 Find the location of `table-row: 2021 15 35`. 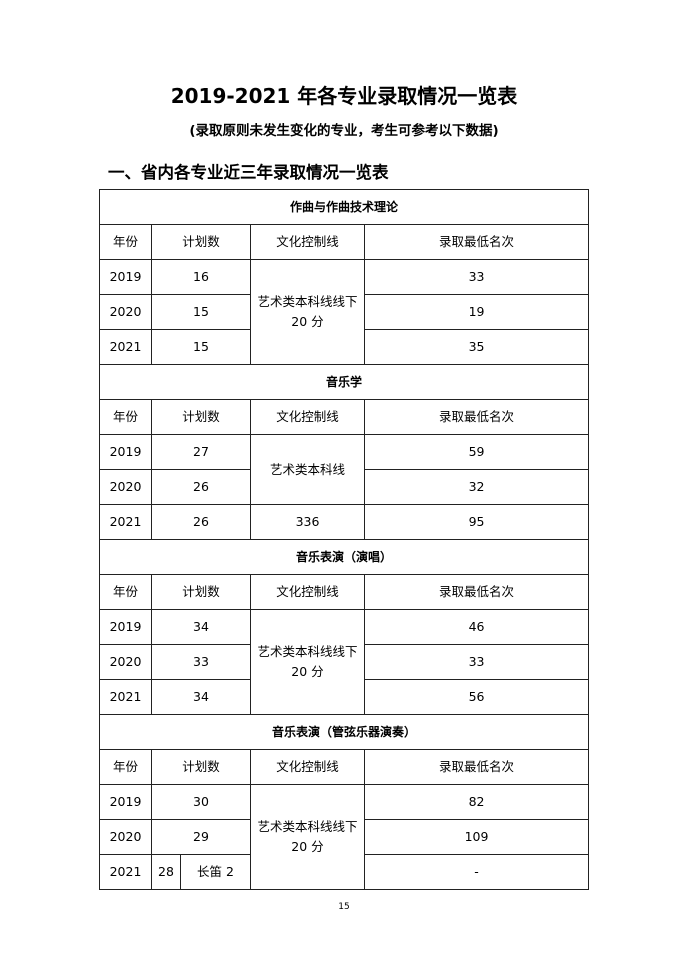

table-row: 2021 15 35 is located at coordinates (344, 347).